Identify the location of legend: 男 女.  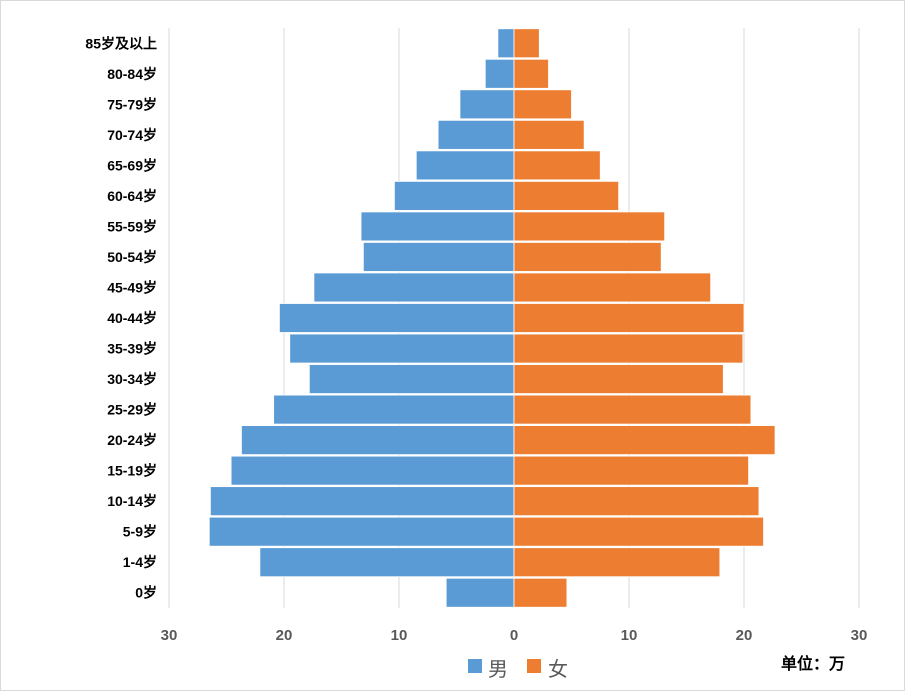
(518, 669).